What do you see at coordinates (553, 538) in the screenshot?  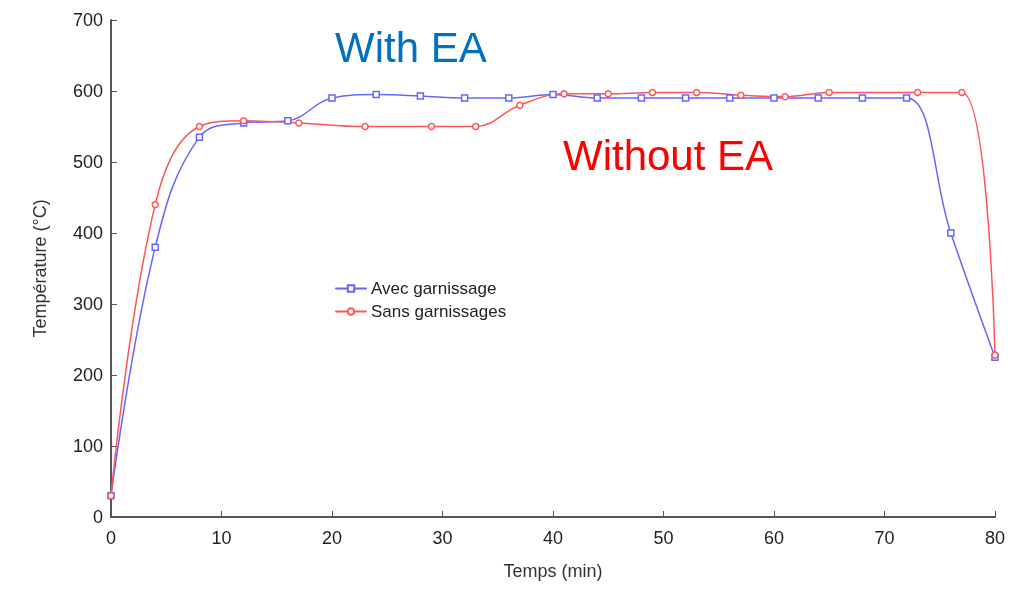 I see `x-tick-label: 40` at bounding box center [553, 538].